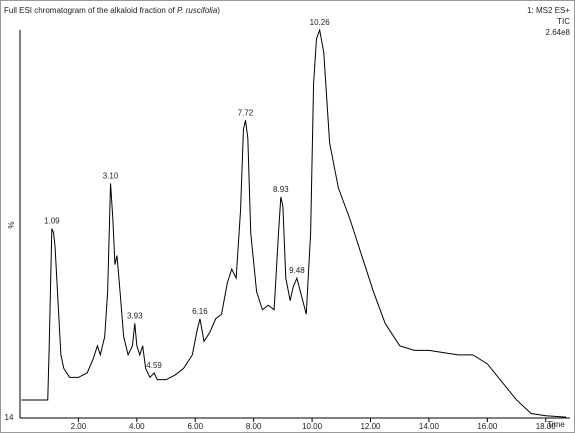  Describe the element at coordinates (200, 311) in the screenshot. I see `peak-label: 6.16` at that location.